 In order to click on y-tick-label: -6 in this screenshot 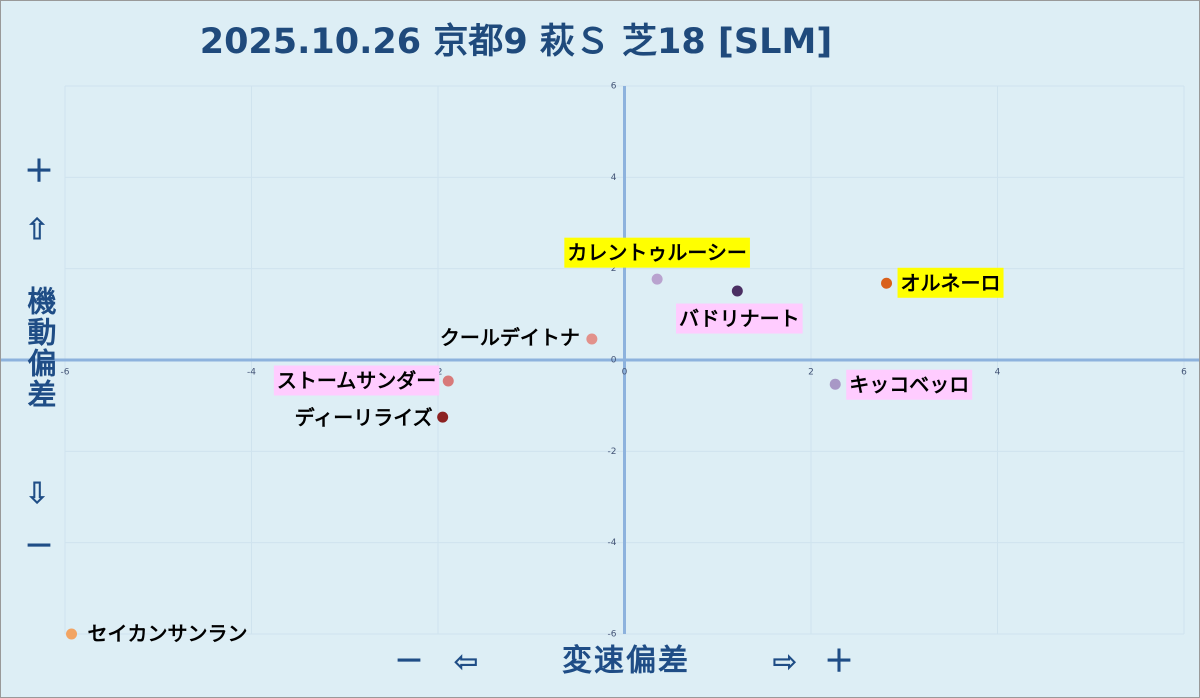, I will do `click(612, 635)`.